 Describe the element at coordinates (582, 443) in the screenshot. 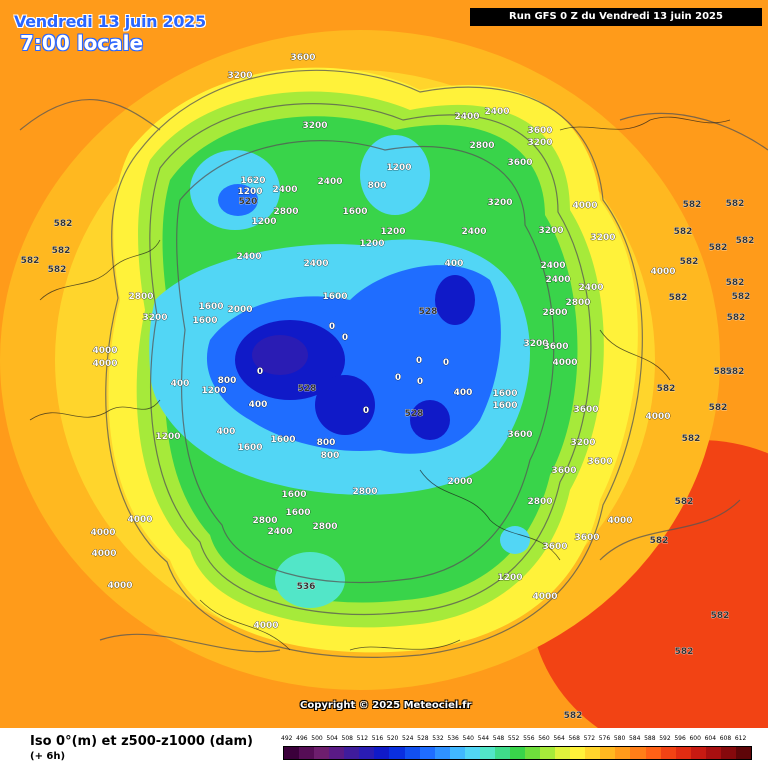

I see `contour-label-69: 3200` at that location.